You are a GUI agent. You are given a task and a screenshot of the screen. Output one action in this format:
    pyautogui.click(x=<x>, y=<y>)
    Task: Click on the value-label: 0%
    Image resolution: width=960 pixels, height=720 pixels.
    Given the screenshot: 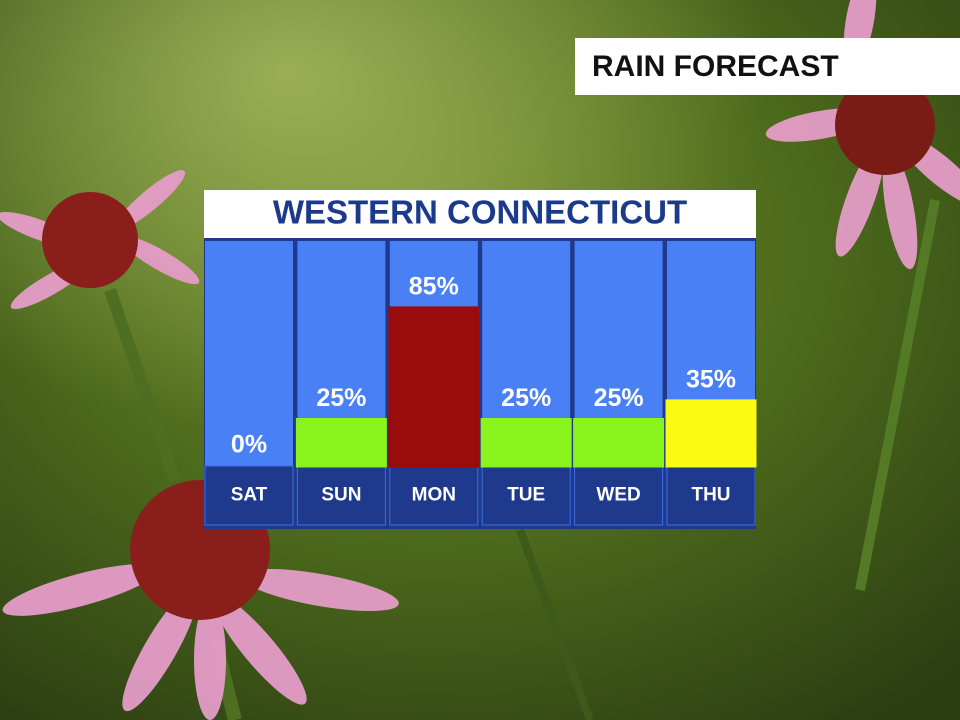 What is the action you would take?
    pyautogui.click(x=249, y=445)
    